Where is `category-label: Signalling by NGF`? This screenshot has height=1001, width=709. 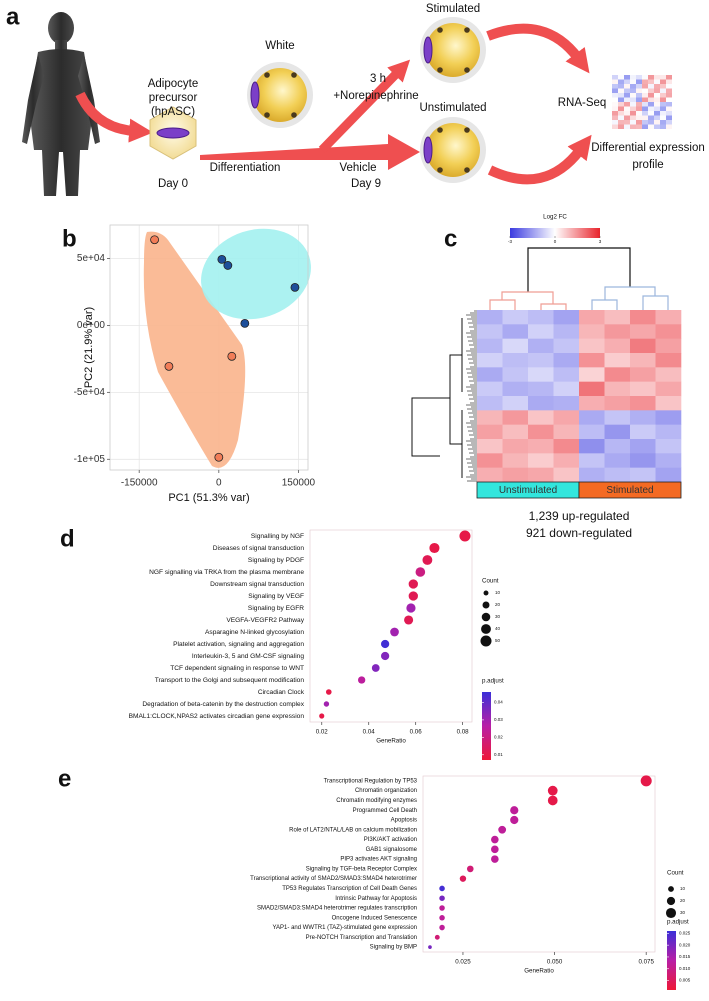
category-label: Signalling by NGF is located at coordinates (277, 536).